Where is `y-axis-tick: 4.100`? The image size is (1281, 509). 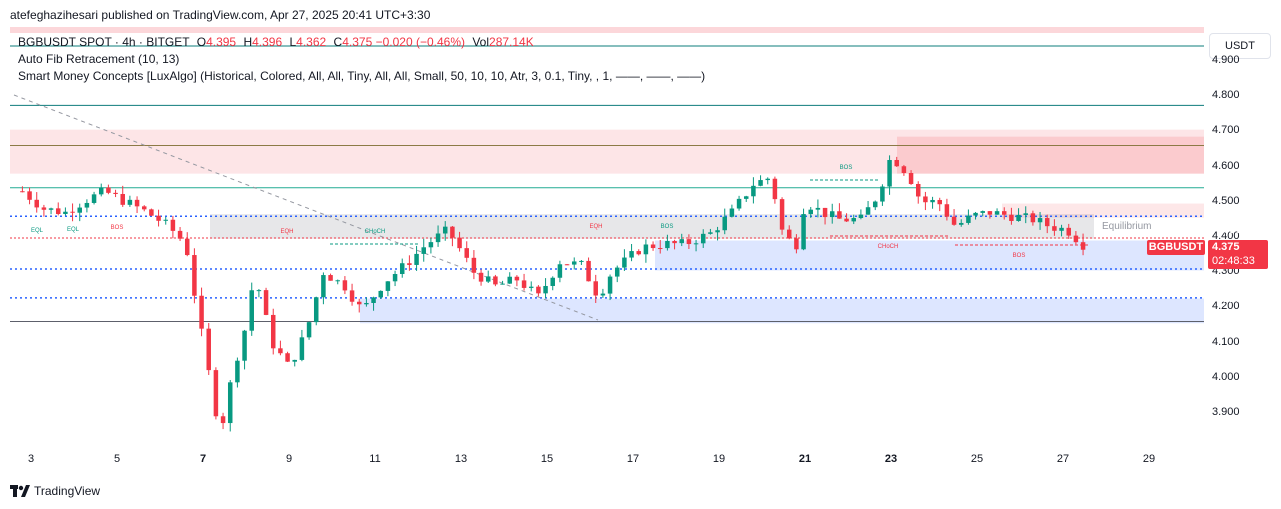 y-axis-tick: 4.100 is located at coordinates (1226, 341).